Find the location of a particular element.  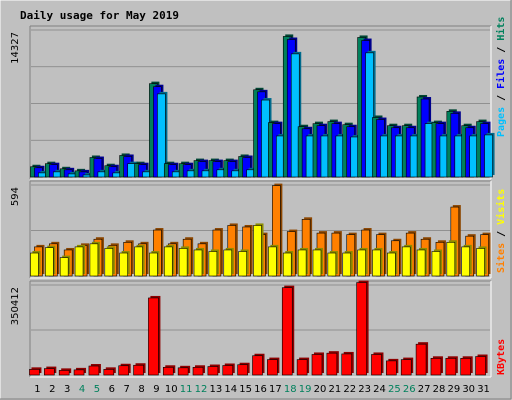

x-tick-label-day-11: 11 is located at coordinates (186, 389).